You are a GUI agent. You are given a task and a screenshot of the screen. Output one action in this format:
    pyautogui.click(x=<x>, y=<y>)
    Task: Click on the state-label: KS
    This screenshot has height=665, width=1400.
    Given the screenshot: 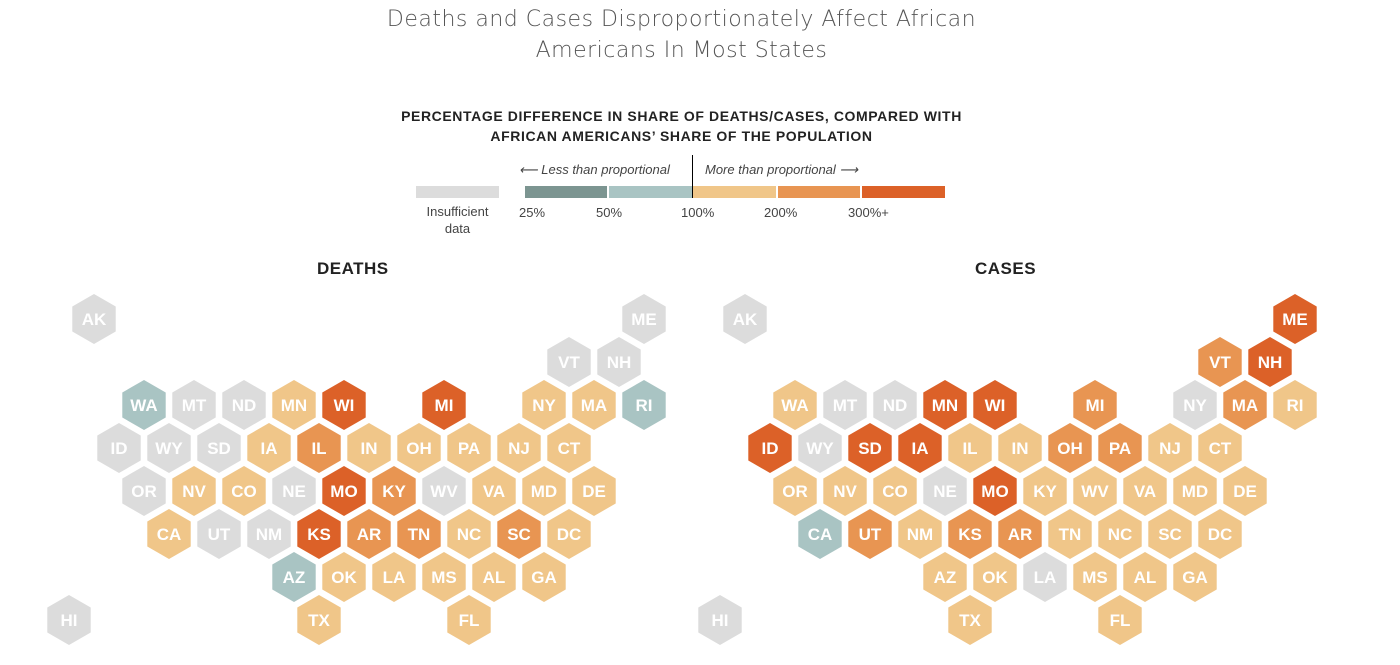 What is the action you would take?
    pyautogui.click(x=319, y=534)
    